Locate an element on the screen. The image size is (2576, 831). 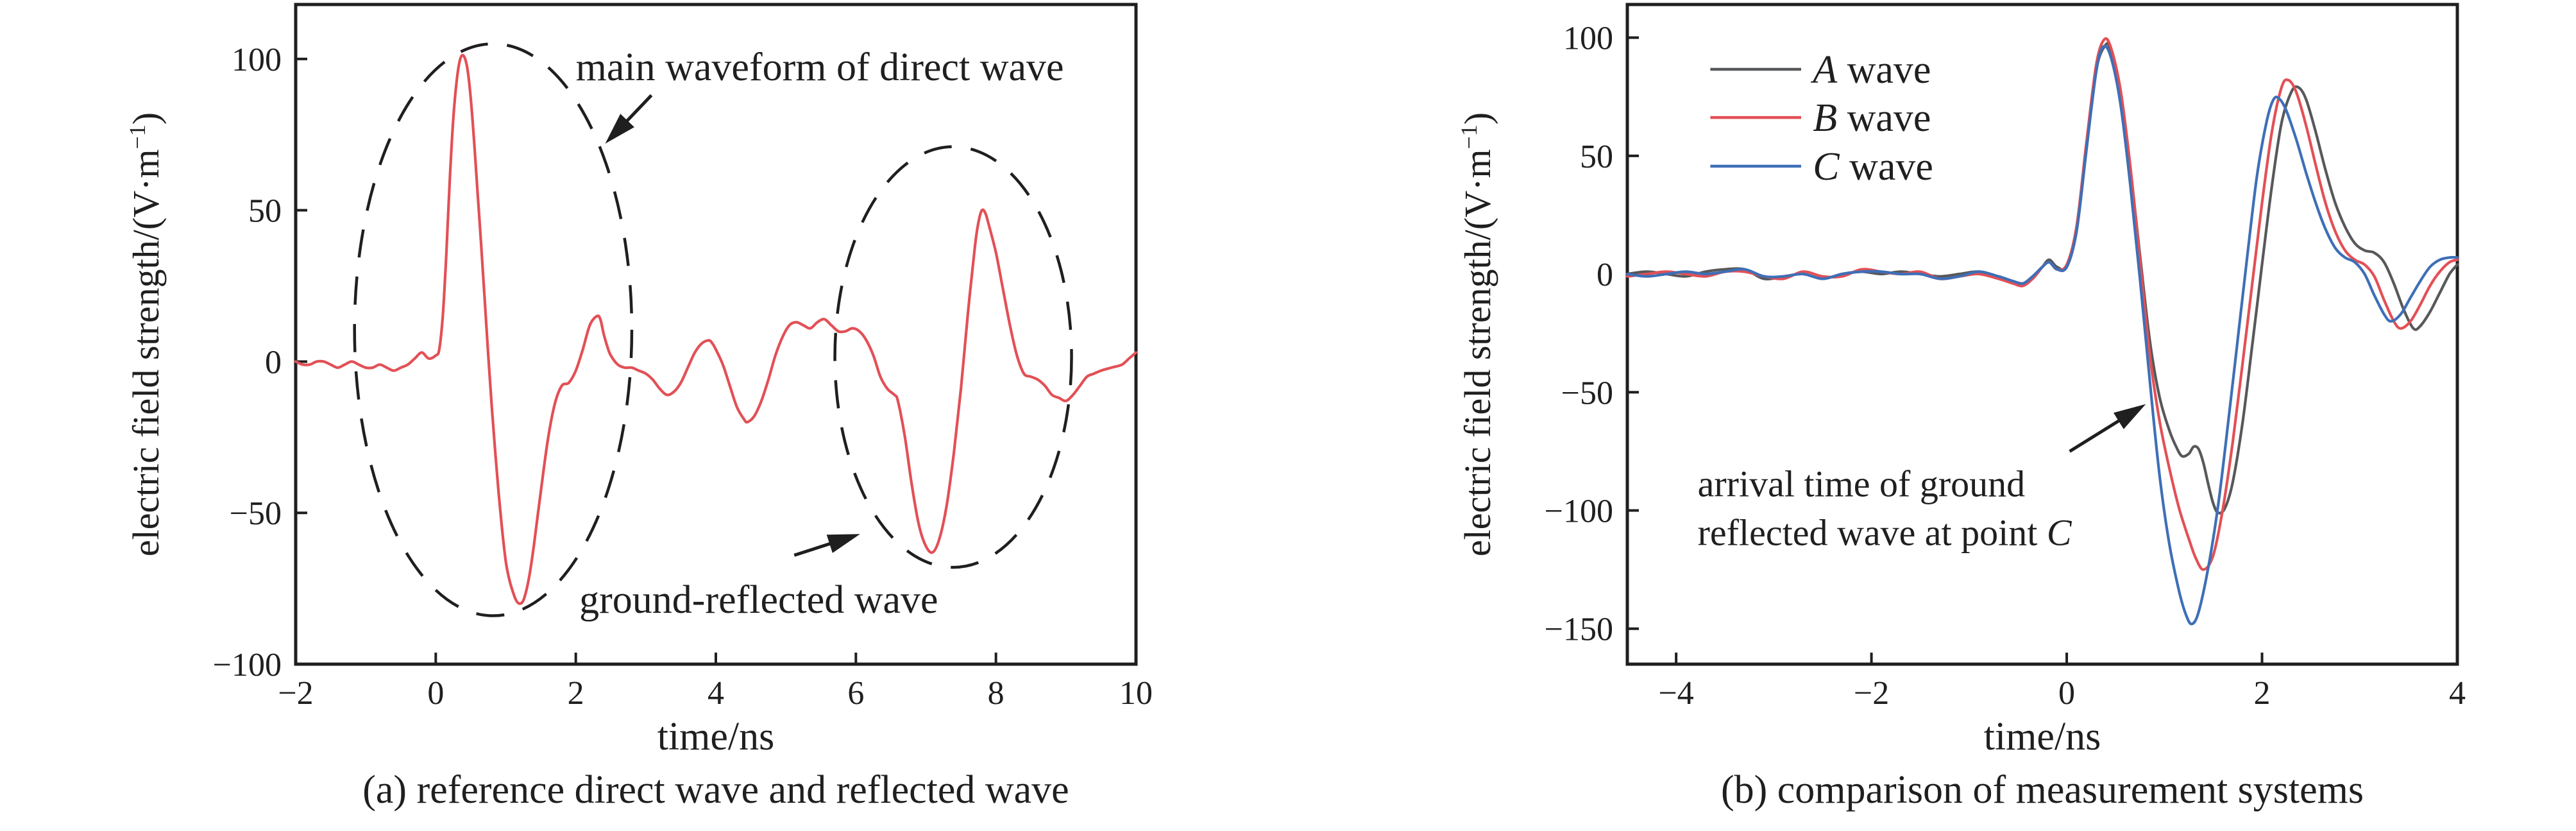
legend-label: C wave is located at coordinates (1873, 167).